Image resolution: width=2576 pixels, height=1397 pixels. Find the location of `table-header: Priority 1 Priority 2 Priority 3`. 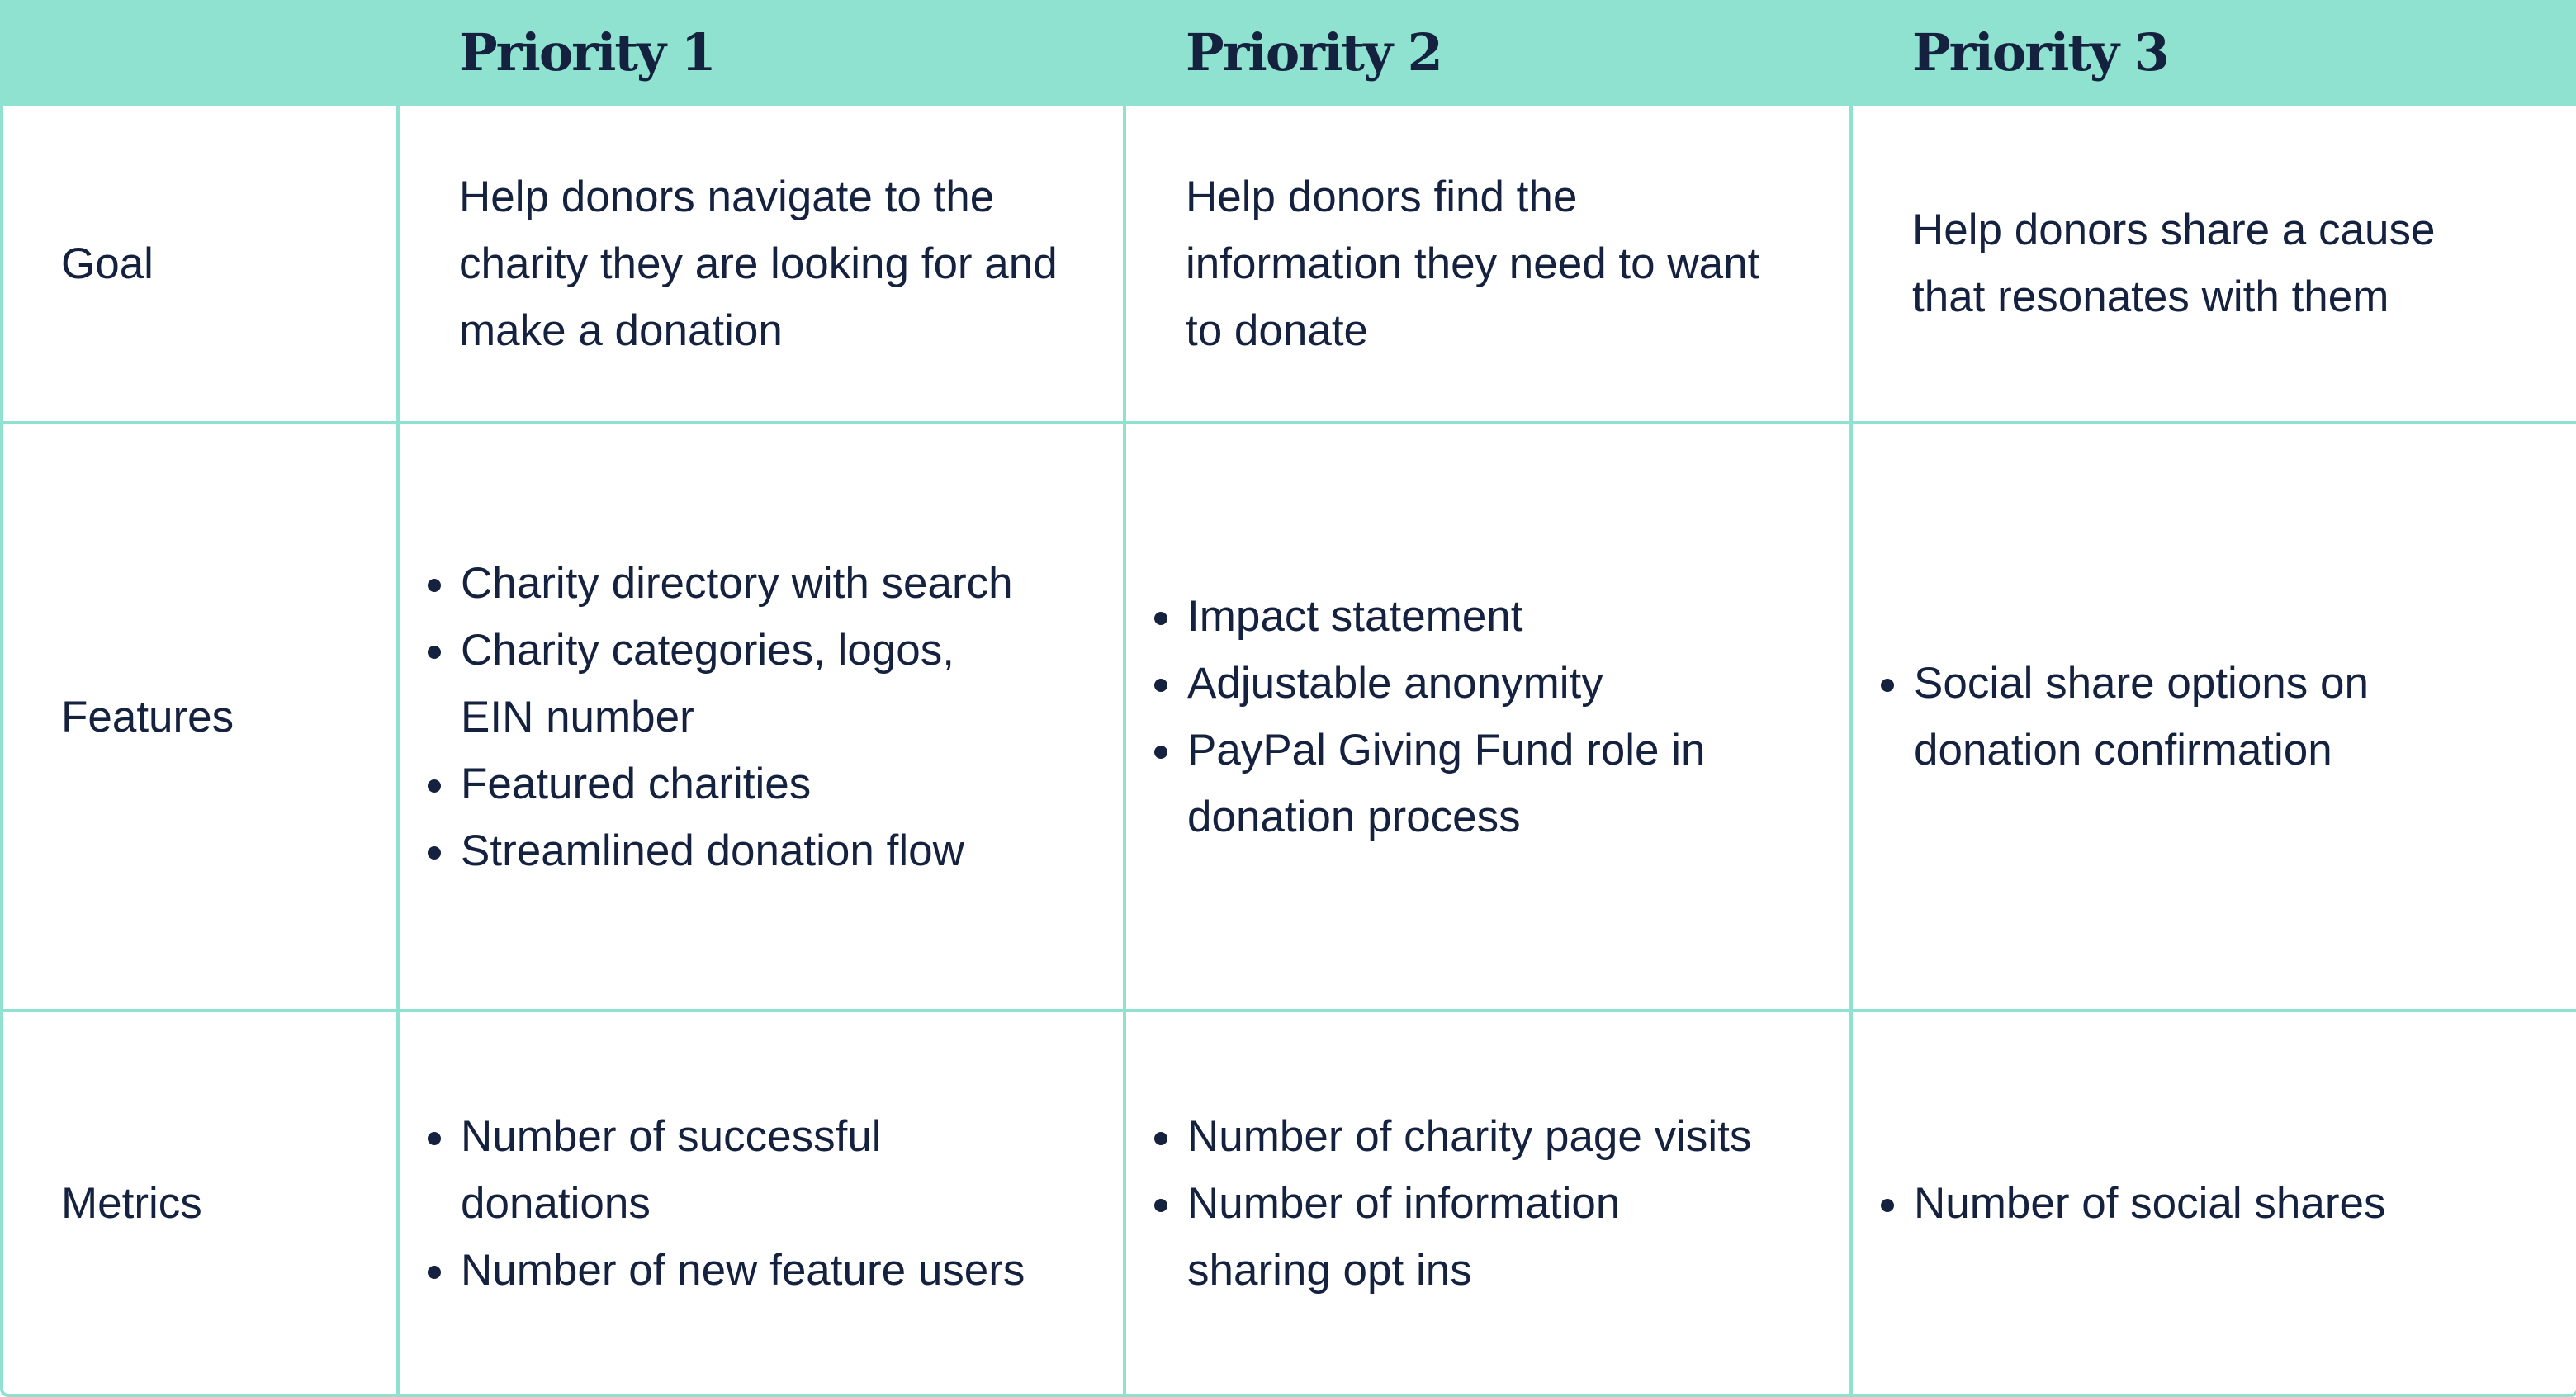

table-header: Priority 1 Priority 2 Priority 3 is located at coordinates (1289, 53).